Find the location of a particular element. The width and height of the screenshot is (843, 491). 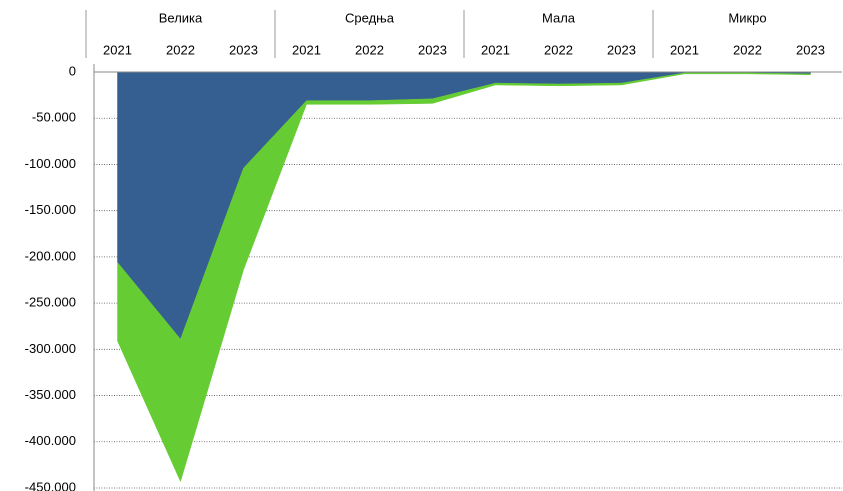

group-label: Велика is located at coordinates (181, 17).